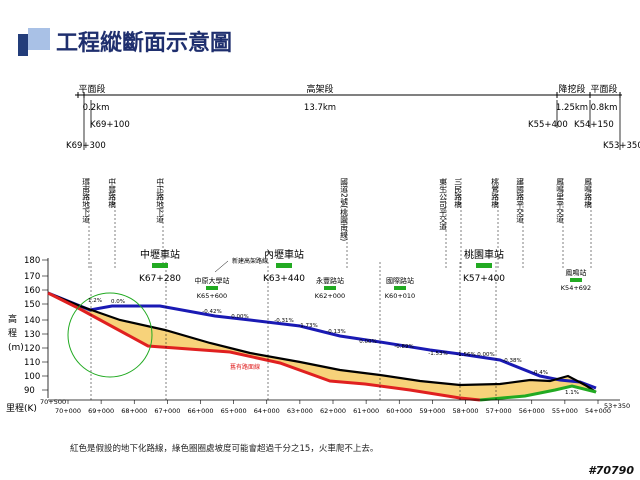  Describe the element at coordinates (484, 279) in the screenshot. I see `station-km: K57+400` at that location.